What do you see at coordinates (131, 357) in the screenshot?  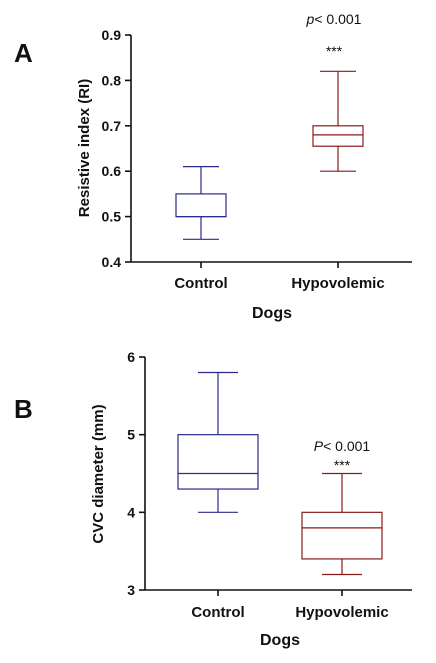 I see `panel-b-y-tick-label: 6` at bounding box center [131, 357].